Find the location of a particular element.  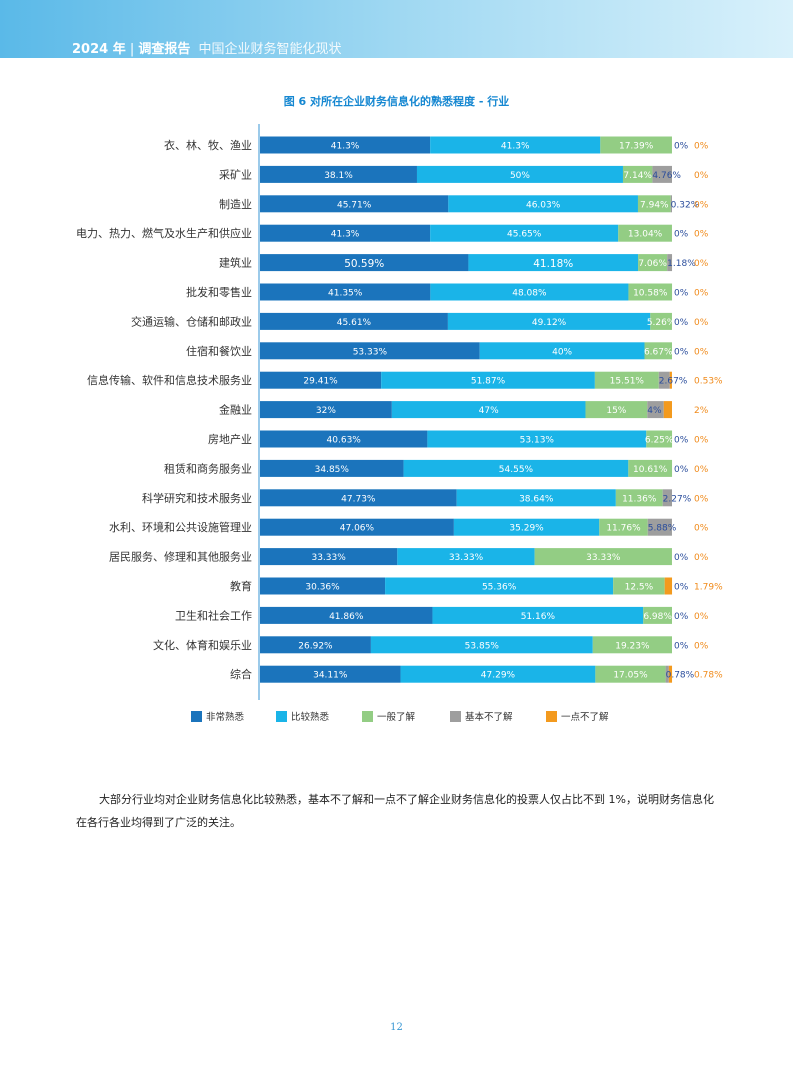

legend-item-not-at-all: 一点不了解 is located at coordinates (577, 716).